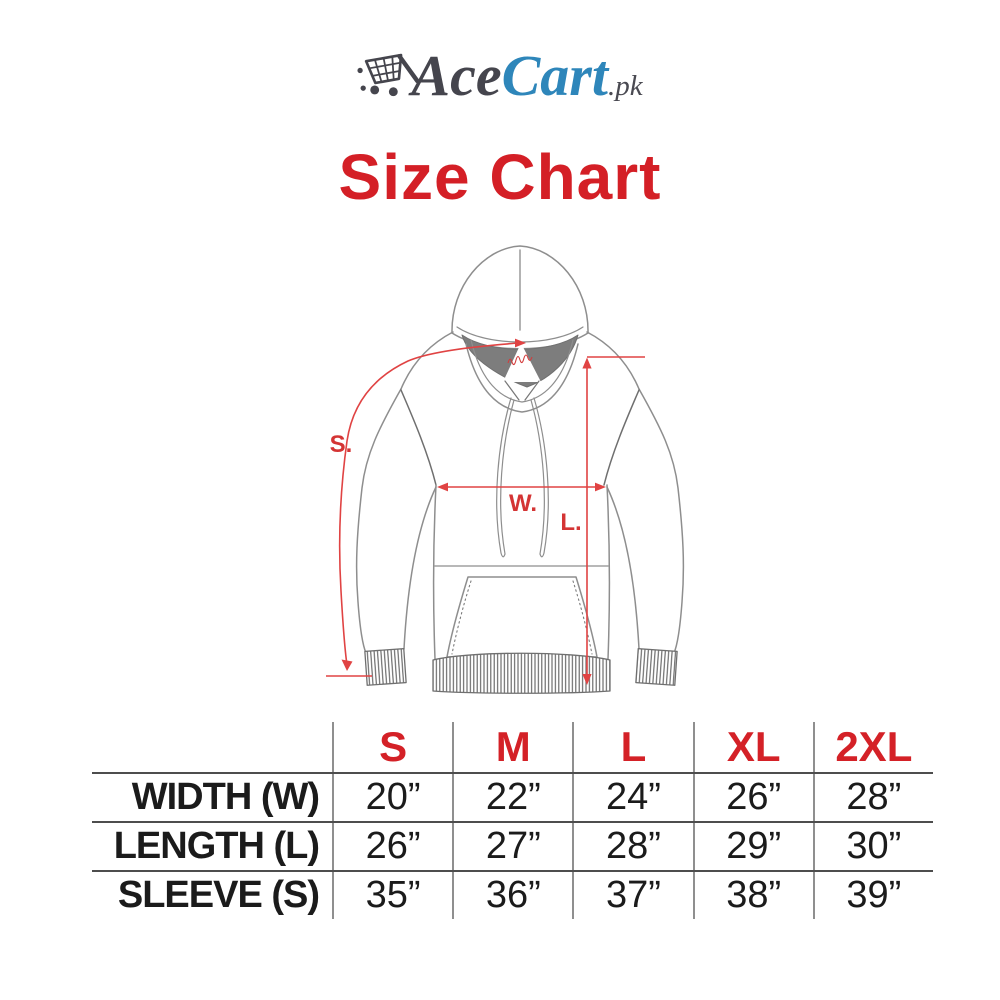 This screenshot has height=1000, width=1000. I want to click on brand-tld: .pk, so click(625, 86).